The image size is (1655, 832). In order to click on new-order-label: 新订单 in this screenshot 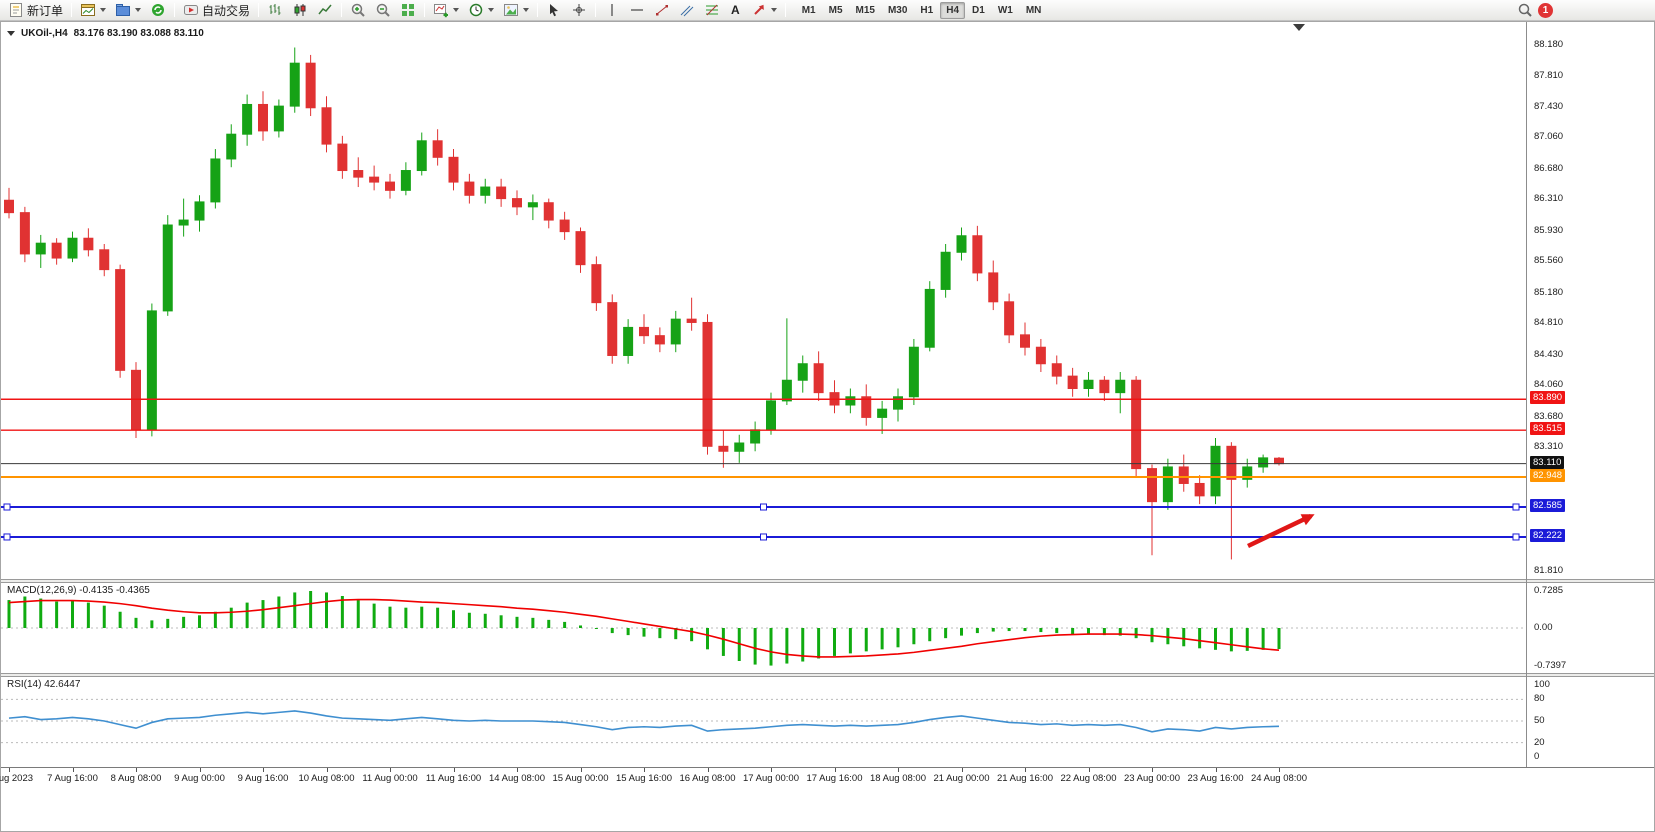, I will do `click(45, 10)`.